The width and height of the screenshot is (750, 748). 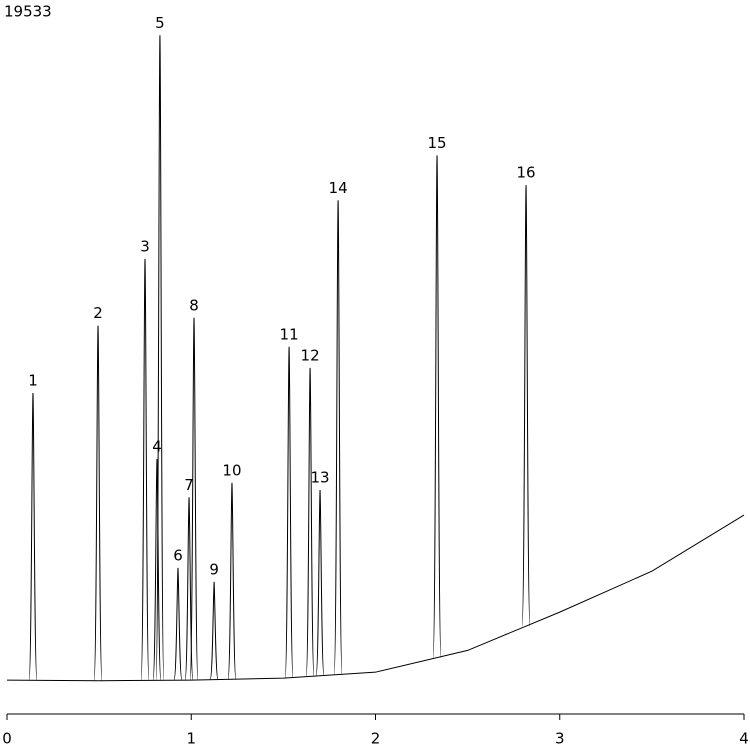 I want to click on peak-label: 10, so click(x=231, y=470).